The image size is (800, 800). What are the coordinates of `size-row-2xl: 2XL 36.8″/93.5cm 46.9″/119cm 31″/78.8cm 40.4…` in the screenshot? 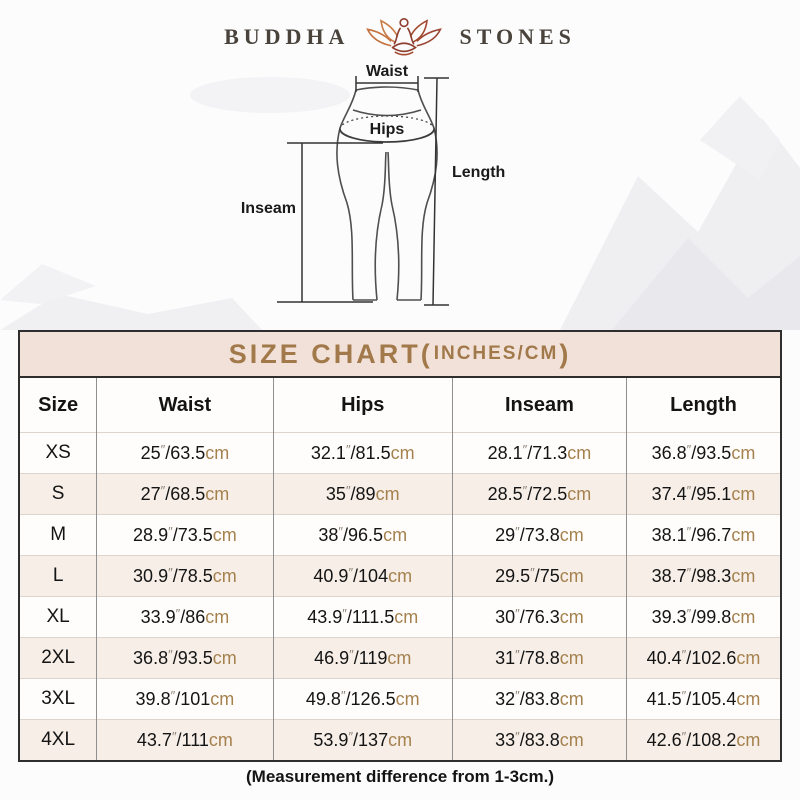 It's located at (400, 658).